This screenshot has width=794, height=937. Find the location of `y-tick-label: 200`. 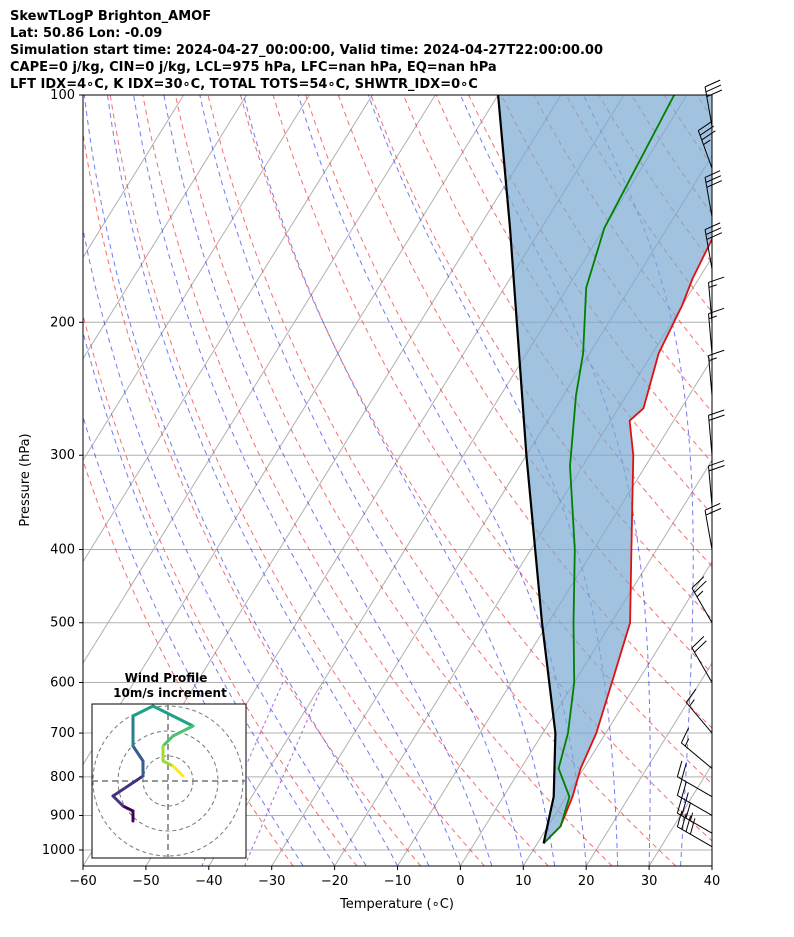

y-tick-label: 200 is located at coordinates (62, 322).